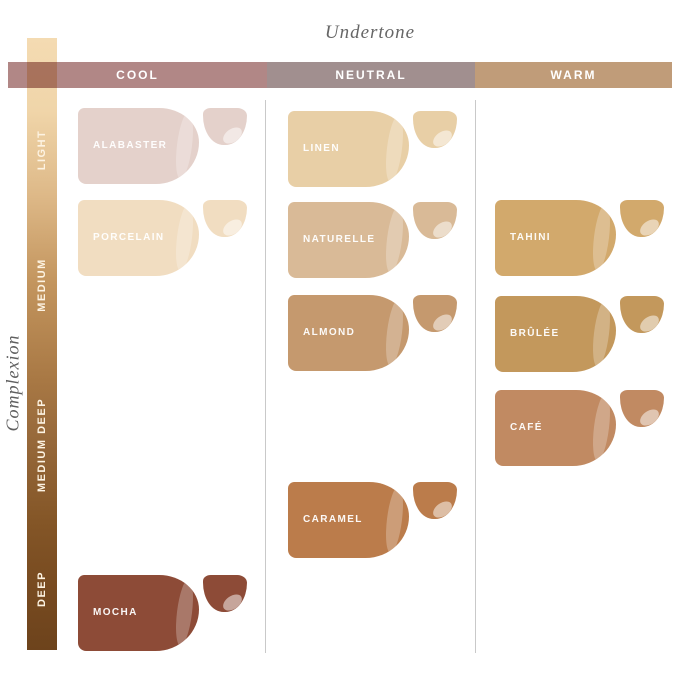  I want to click on swatch-linen: LINEN, so click(373, 149).